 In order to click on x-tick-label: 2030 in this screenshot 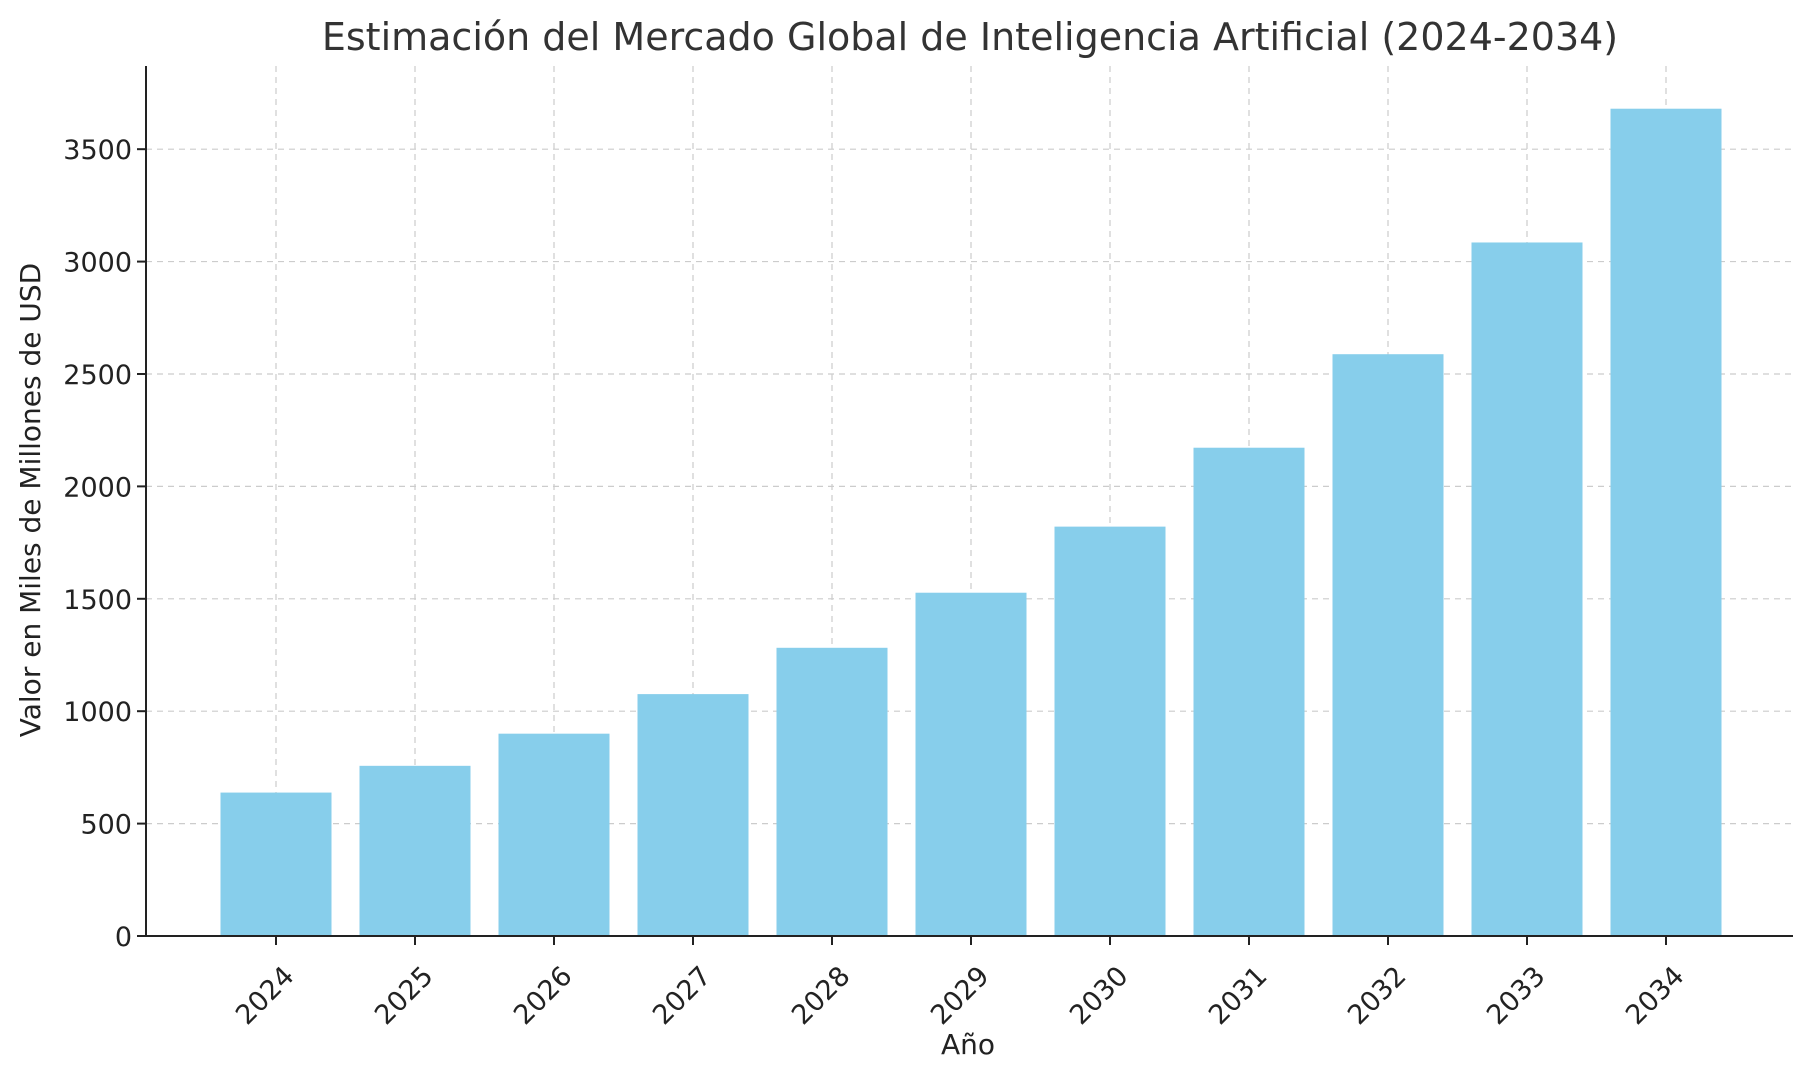, I will do `click(1099, 996)`.